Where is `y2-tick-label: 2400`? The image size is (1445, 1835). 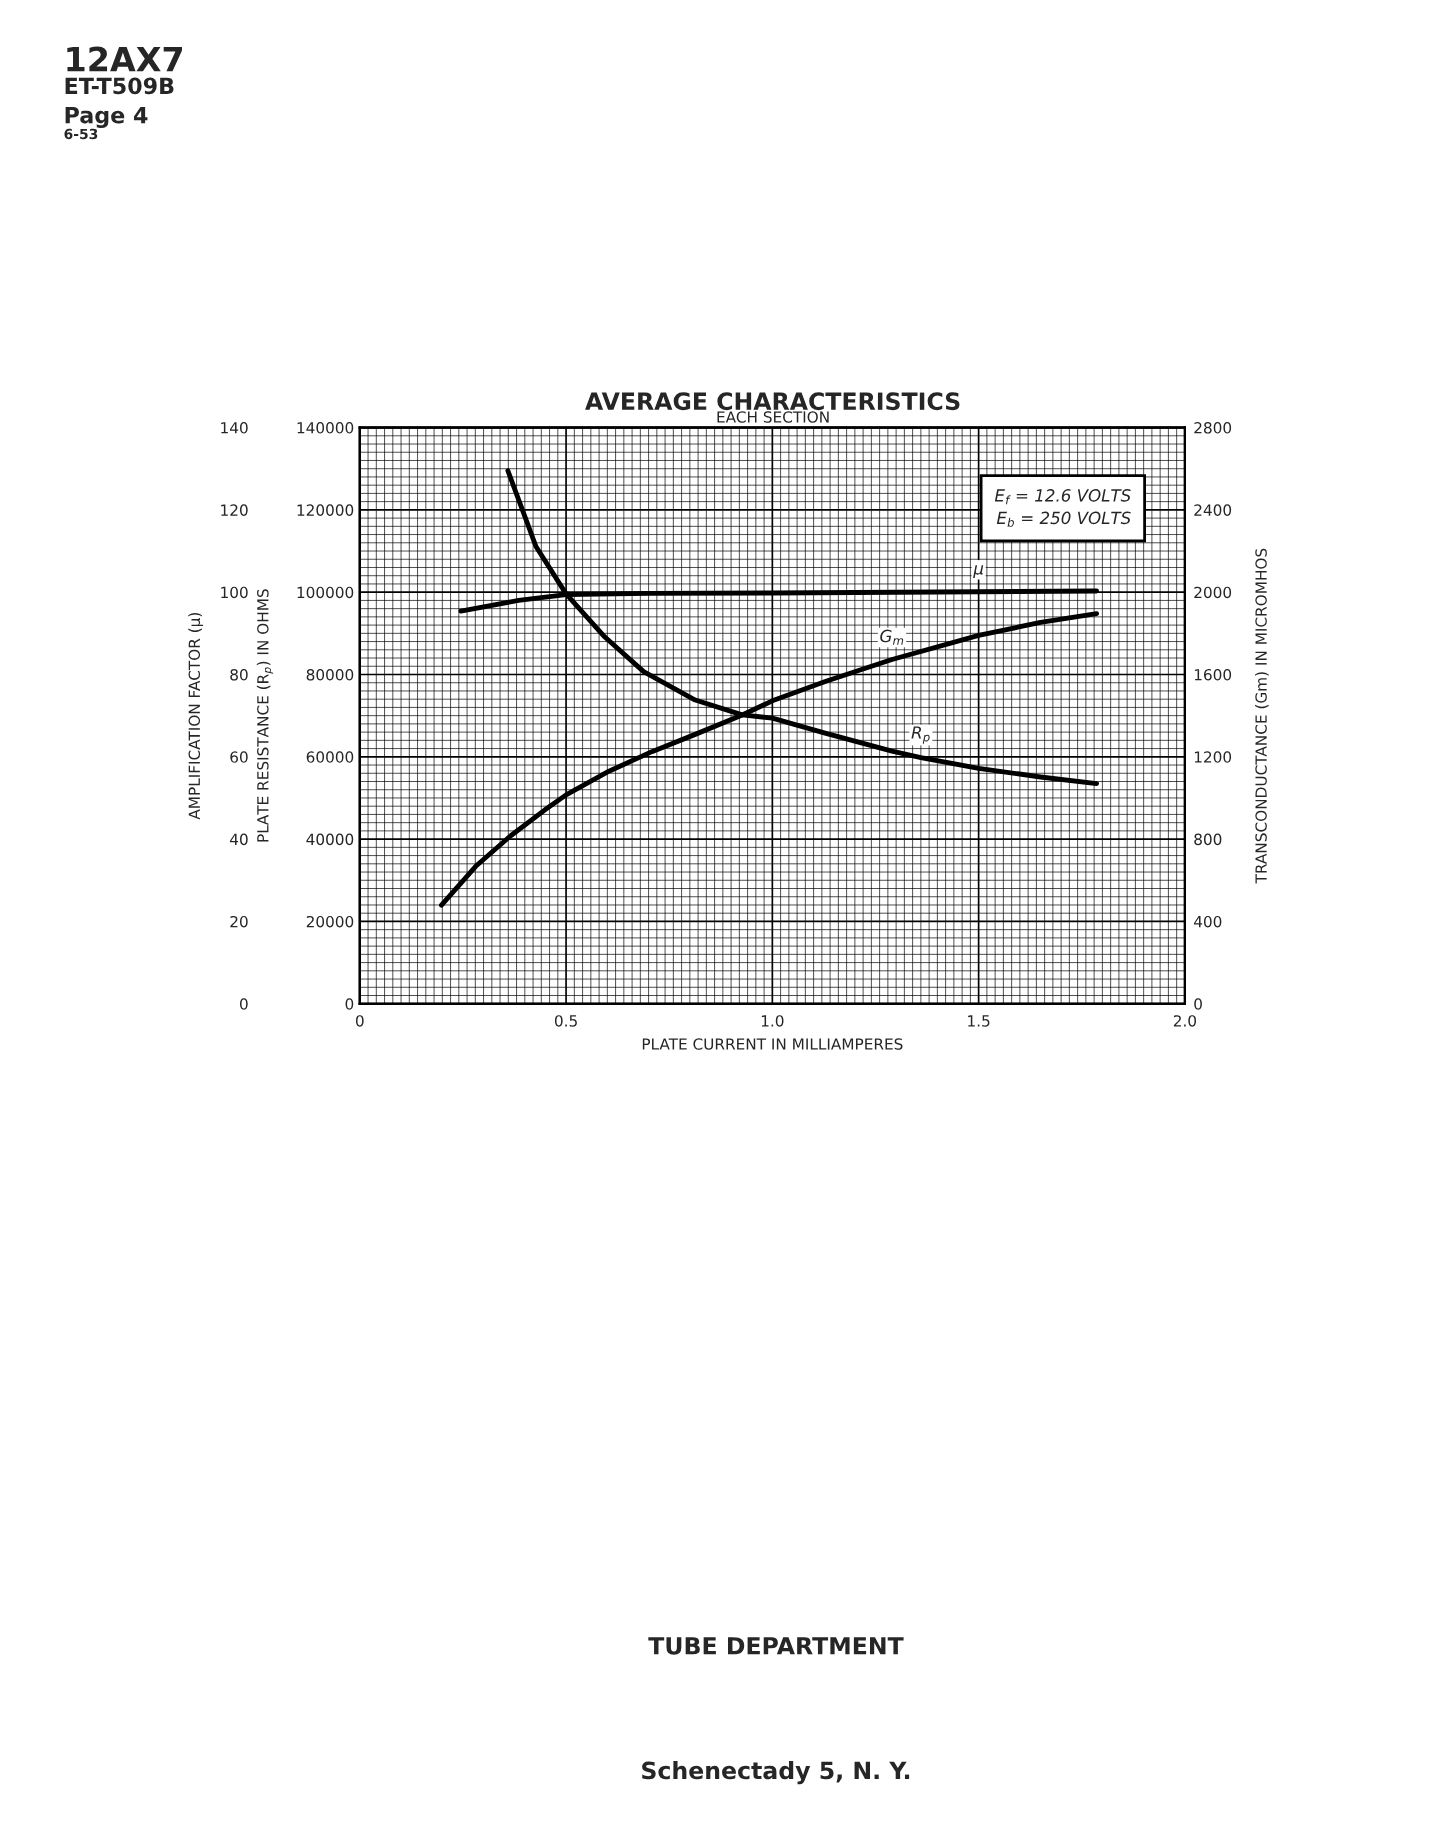 y2-tick-label: 2400 is located at coordinates (1213, 510).